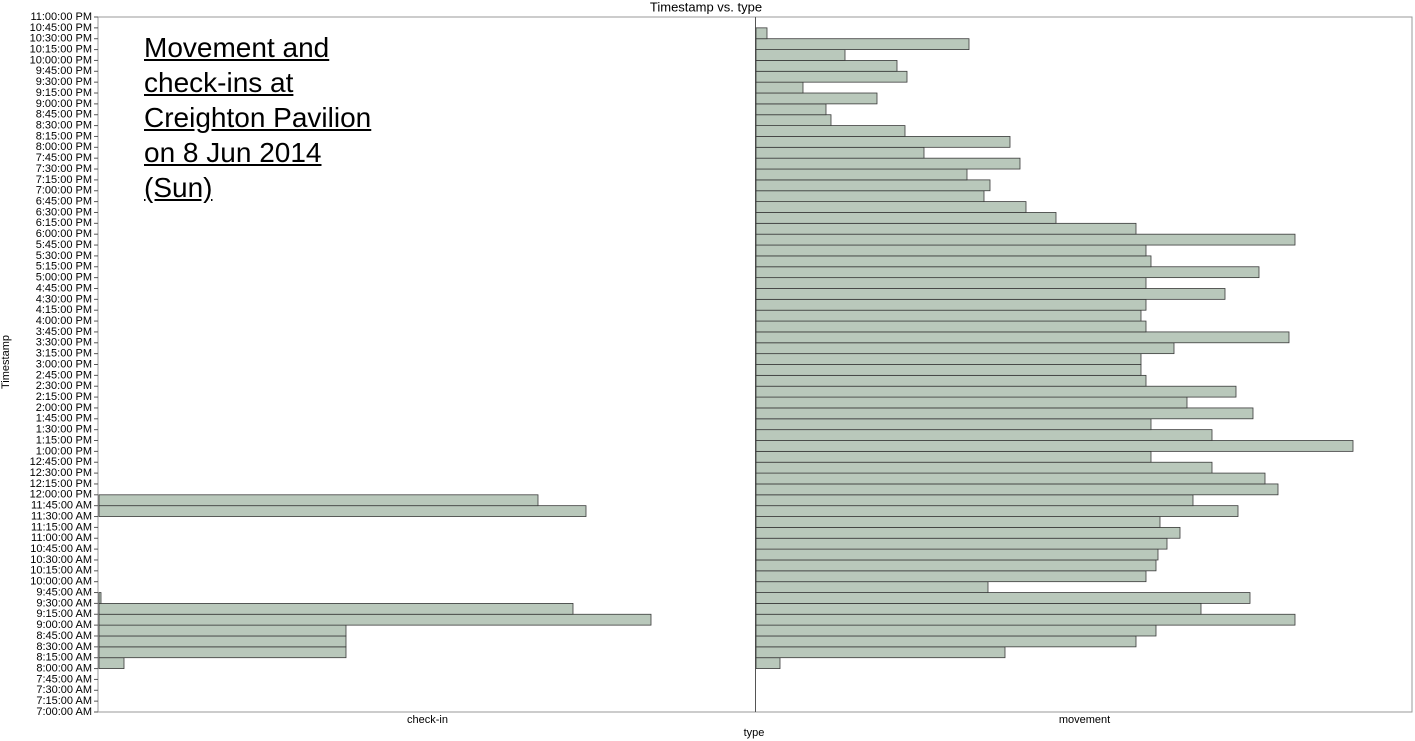 The image size is (1415, 741). Describe the element at coordinates (64, 71) in the screenshot. I see `y-tick-label: 9:45:00 PM` at that location.